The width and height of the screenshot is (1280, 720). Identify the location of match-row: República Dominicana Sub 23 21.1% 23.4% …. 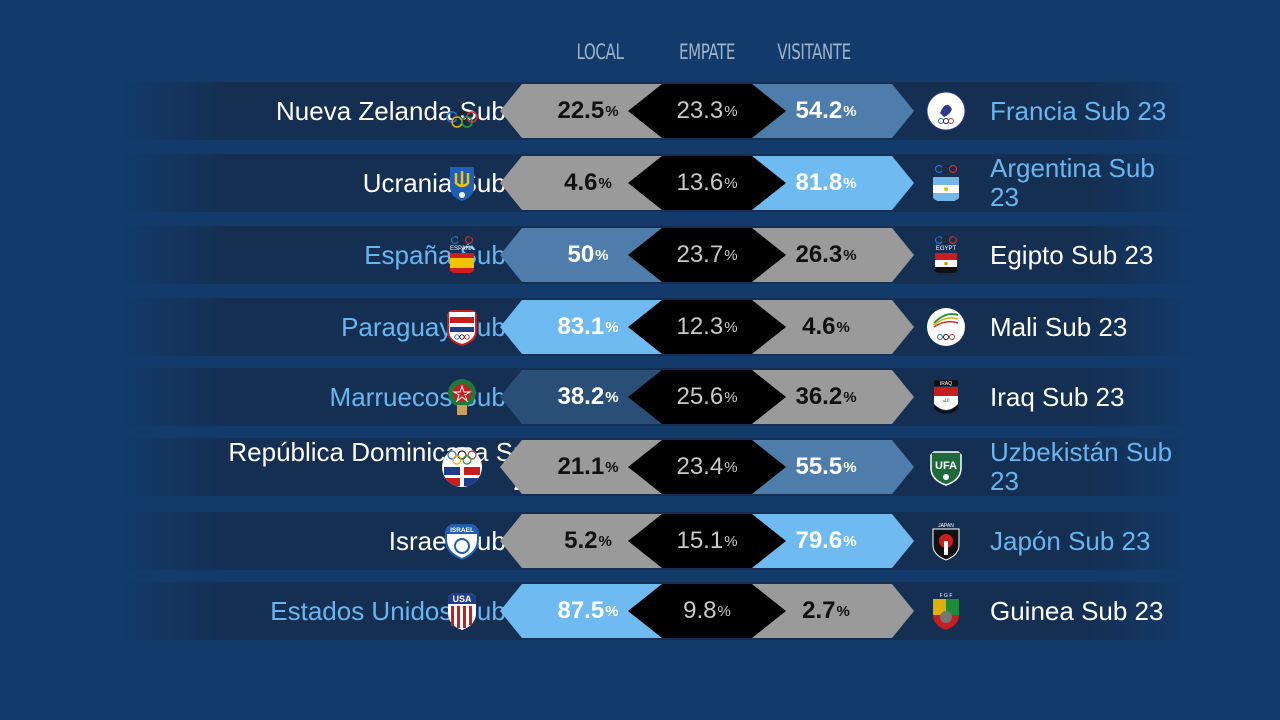
(658, 467).